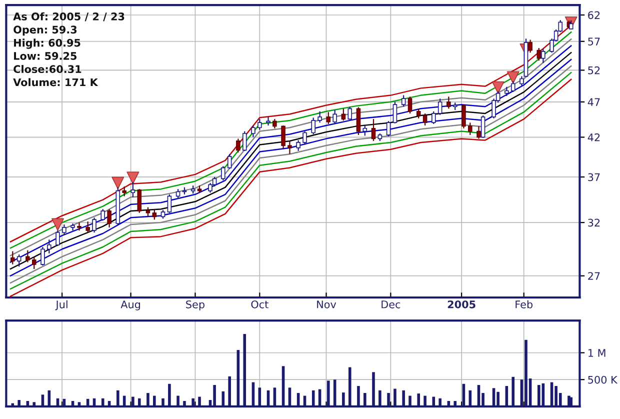  I want to click on annotation: Volume: 171 K, so click(55, 82).